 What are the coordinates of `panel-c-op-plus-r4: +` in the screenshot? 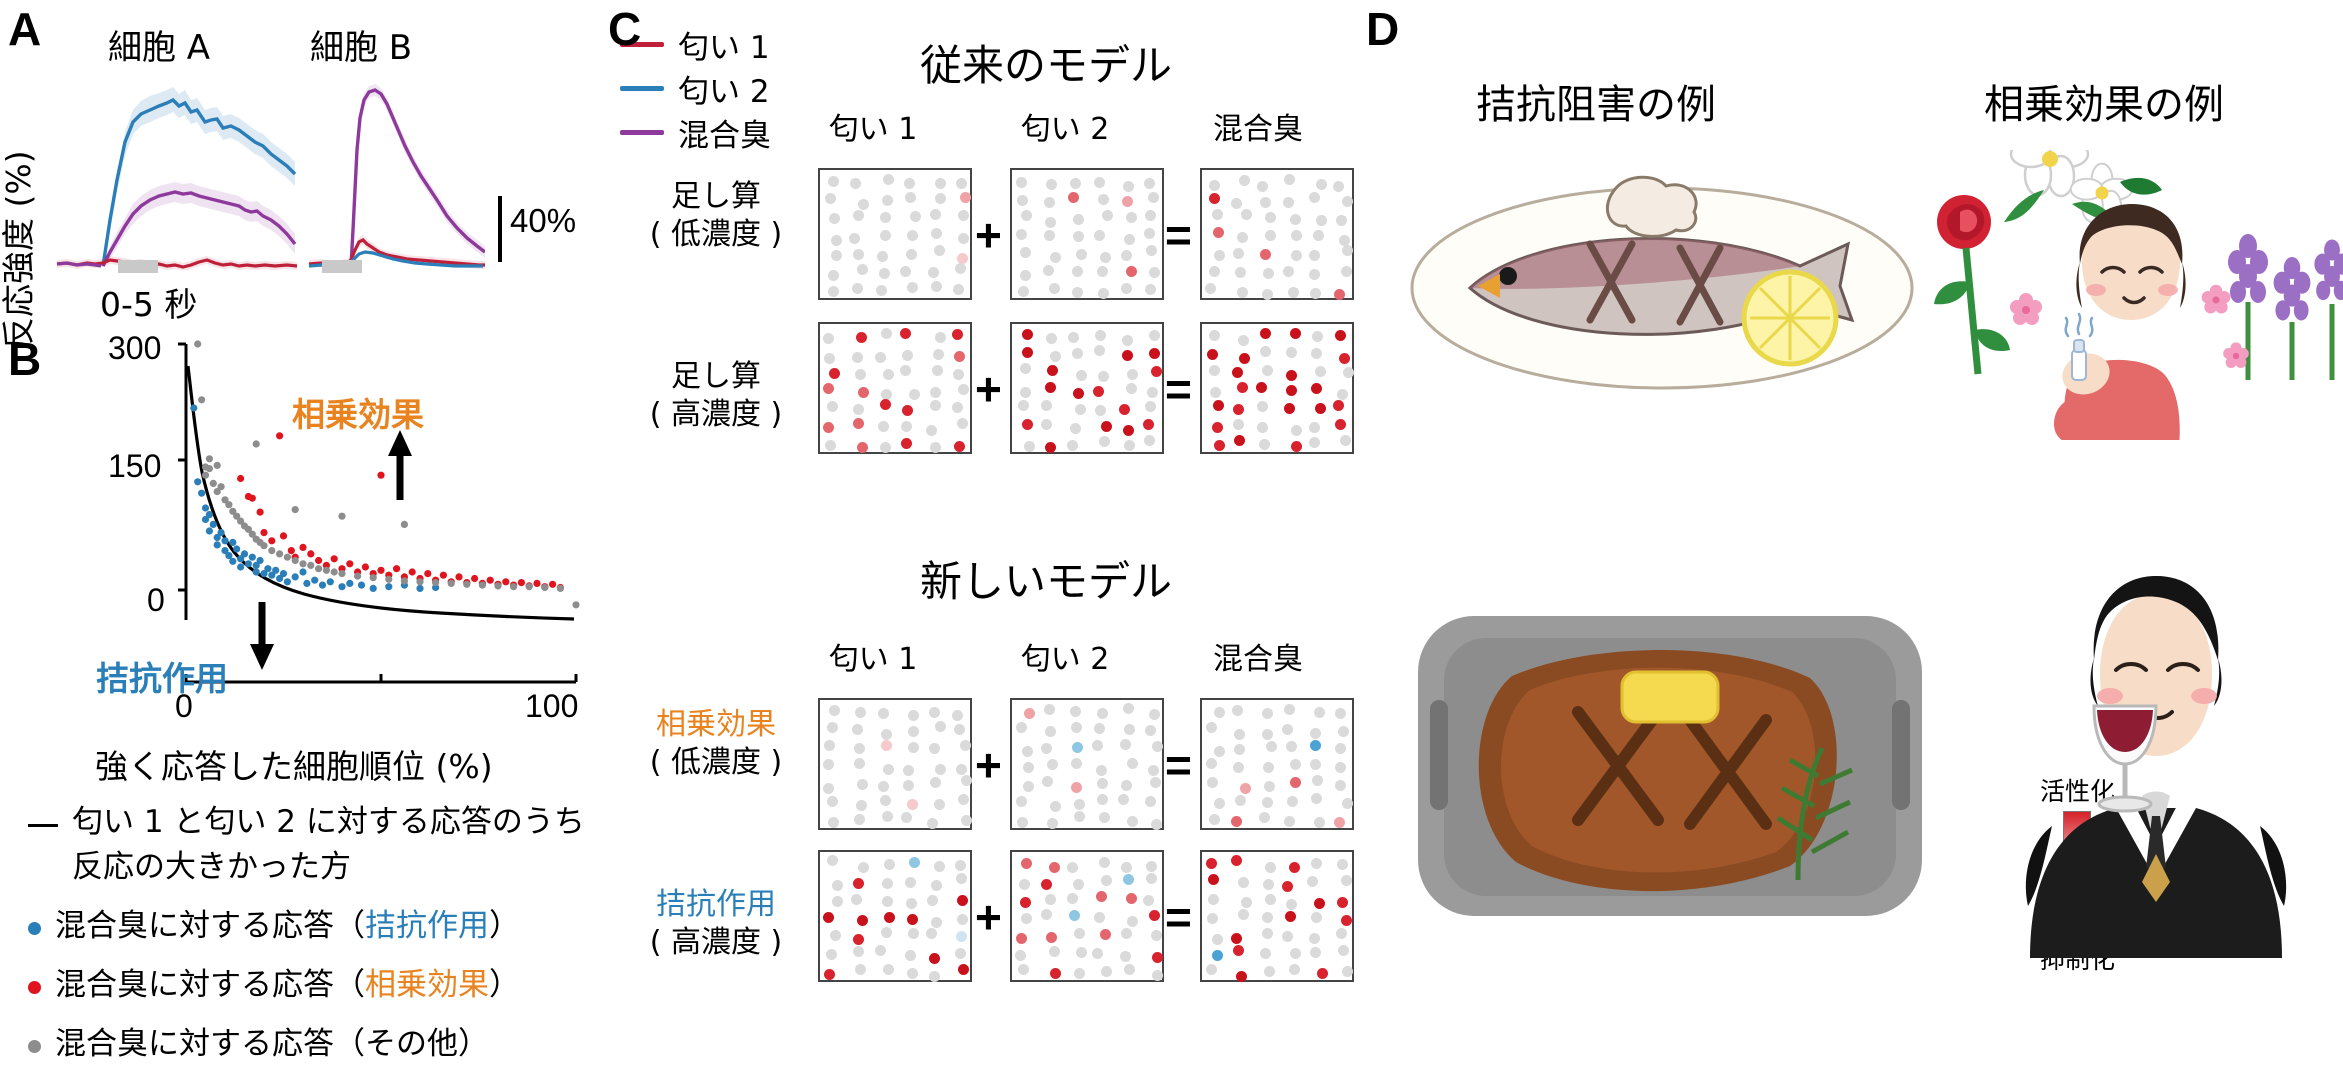 It's located at (988, 917).